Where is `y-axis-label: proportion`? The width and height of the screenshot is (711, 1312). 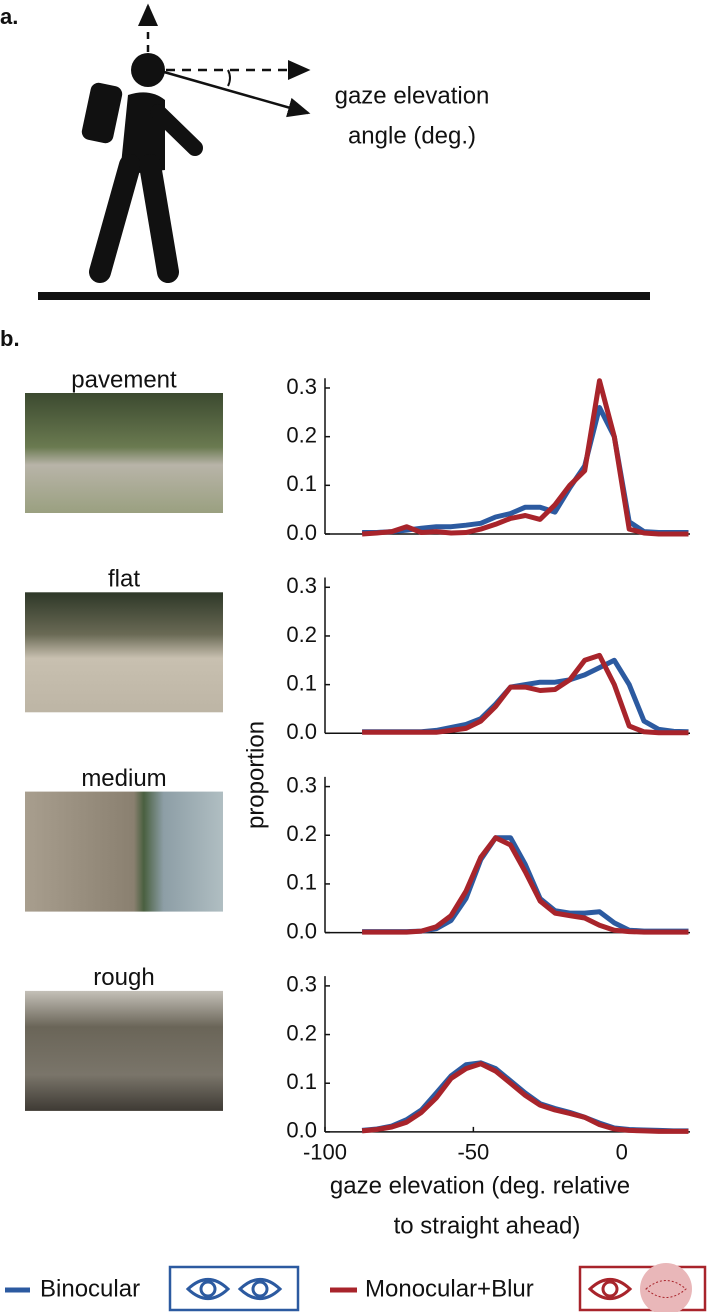 y-axis-label: proportion is located at coordinates (255, 775).